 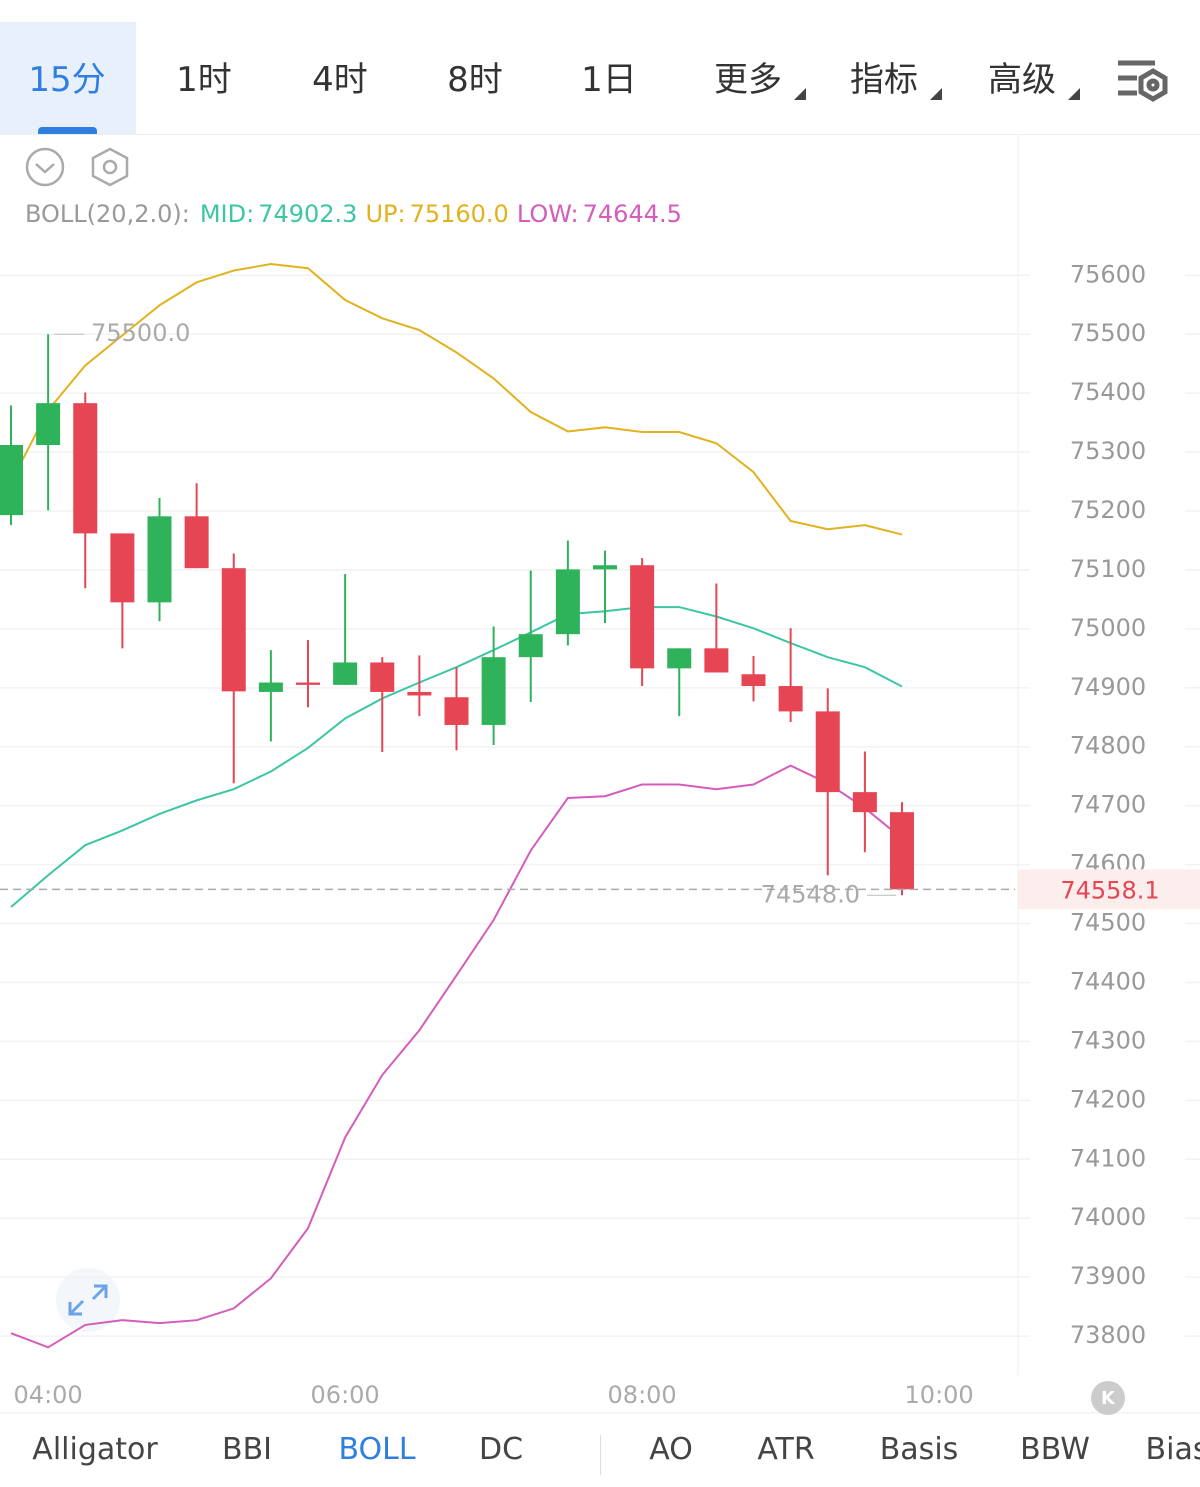 I want to click on indicator-tab: Basis, so click(x=919, y=1449).